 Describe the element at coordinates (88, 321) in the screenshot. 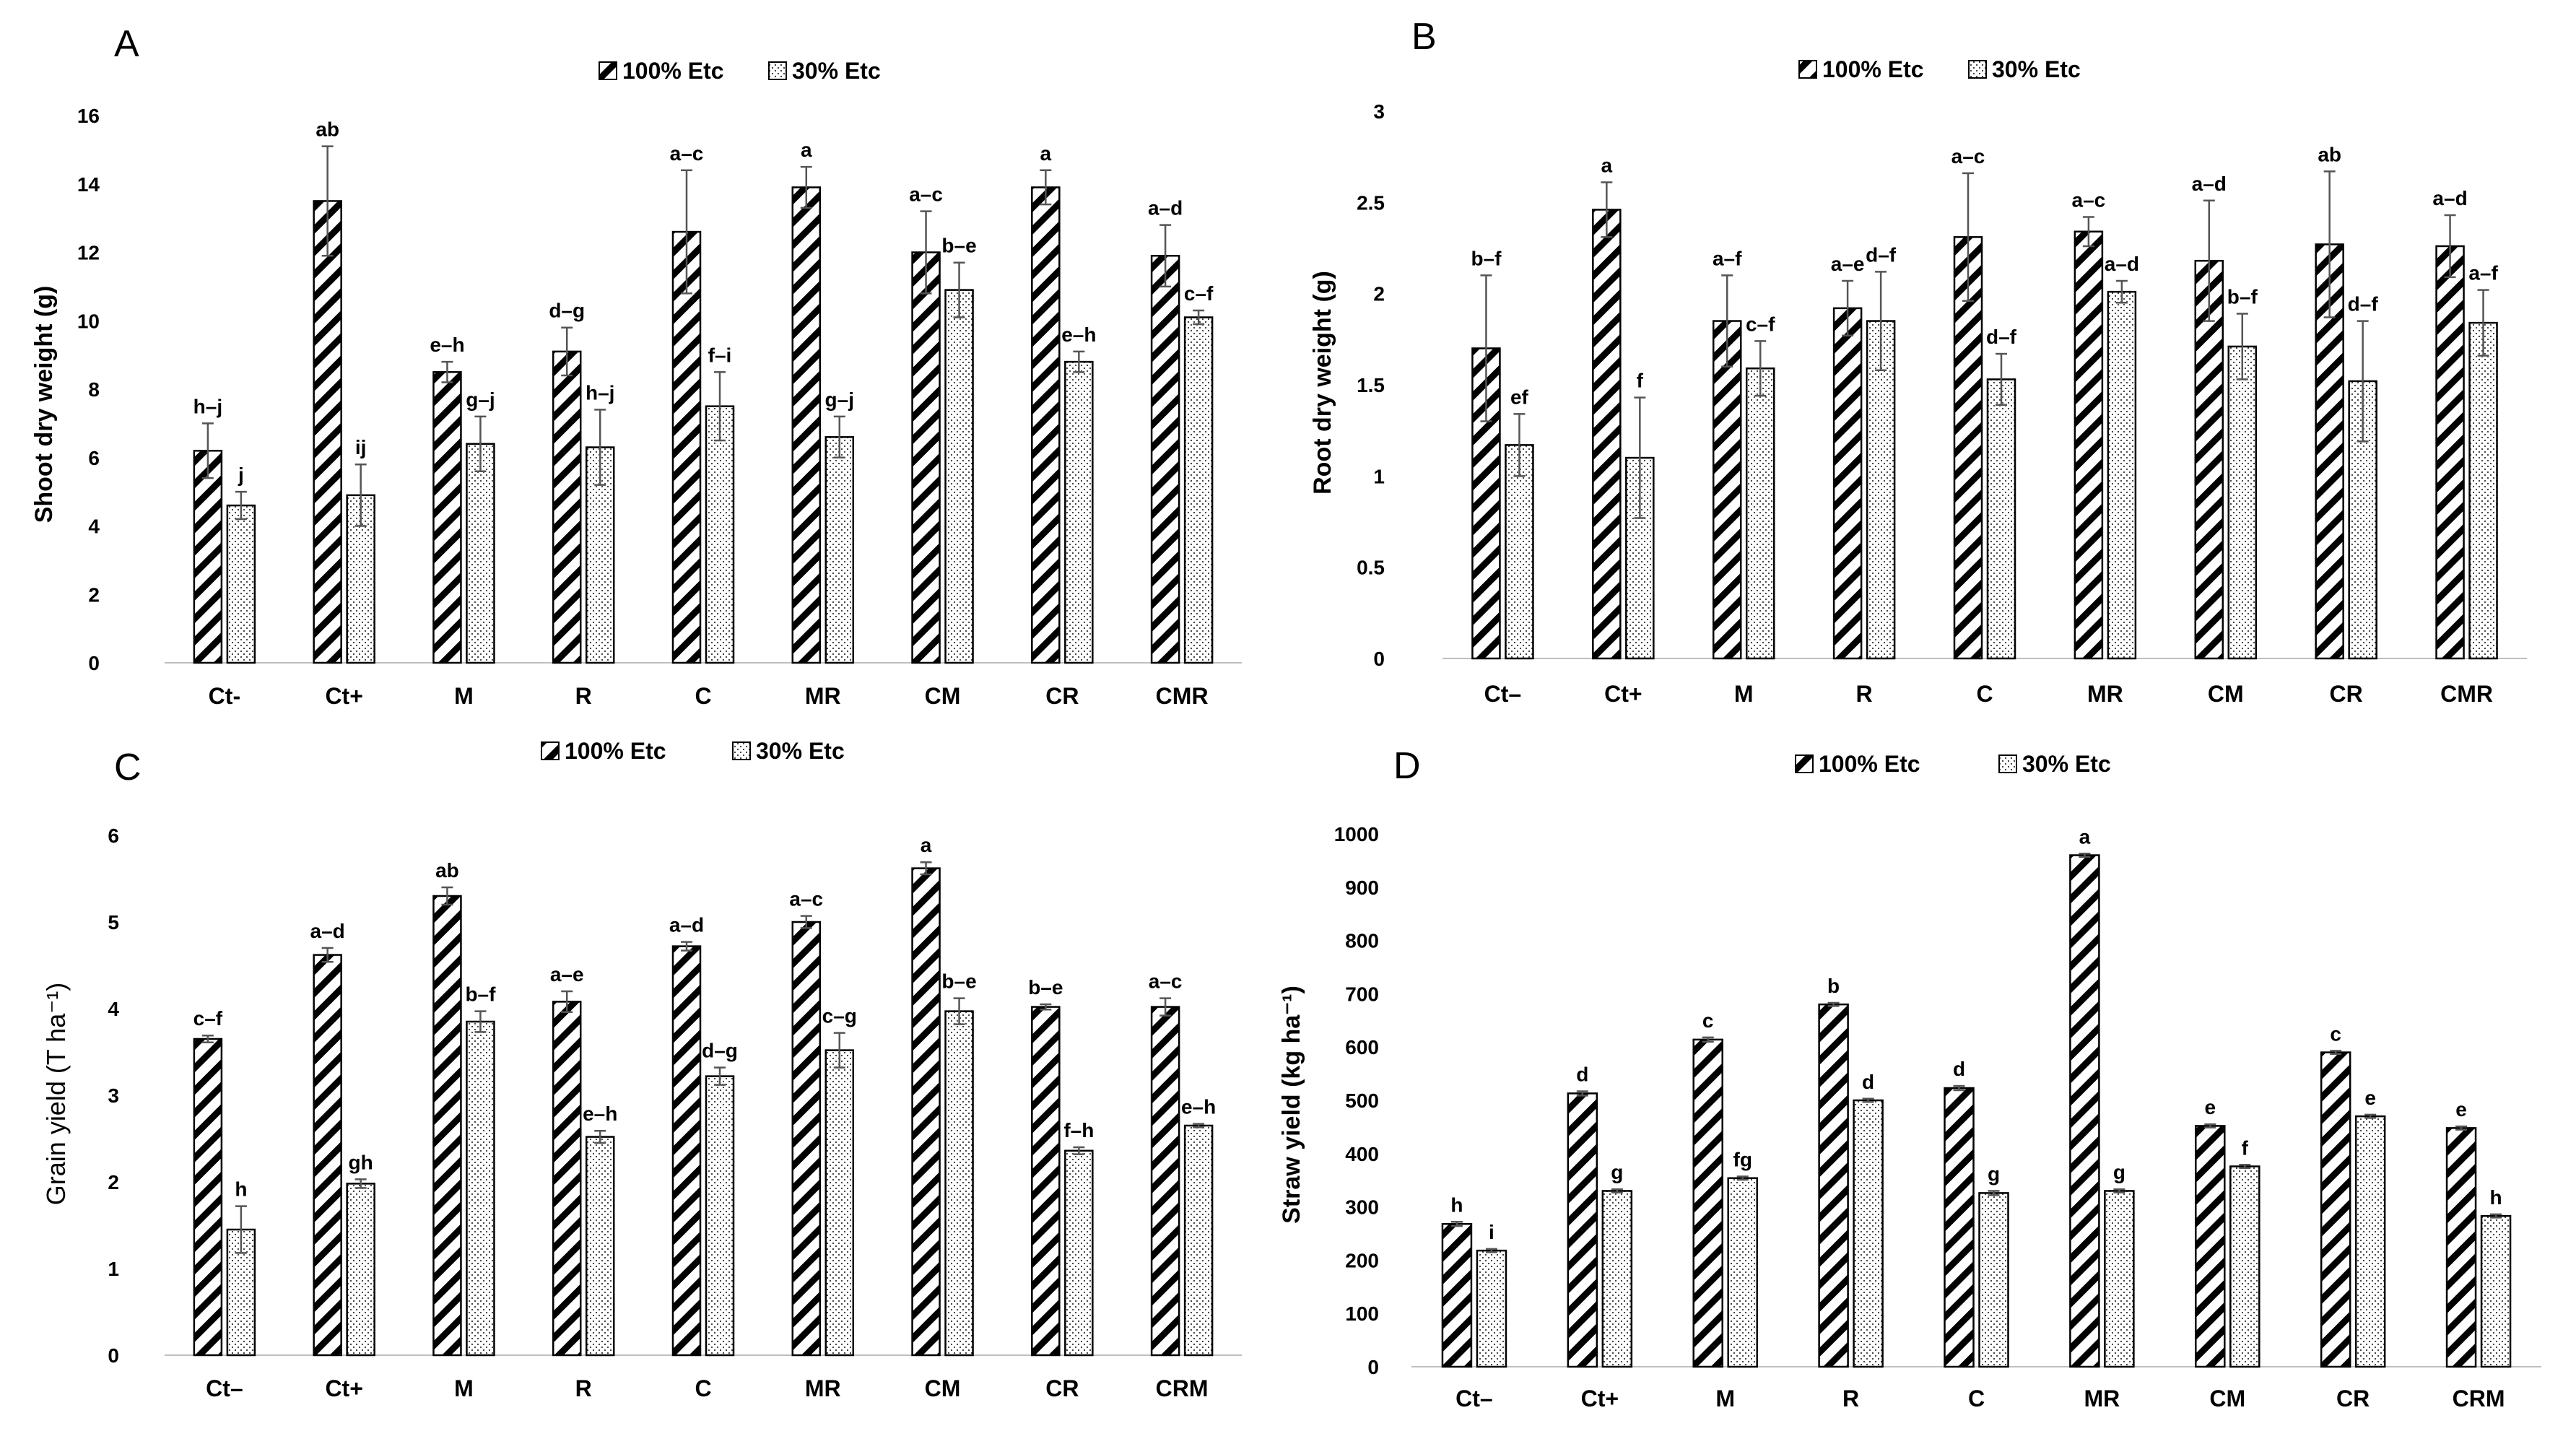

I see `y-tick-label: 10` at that location.